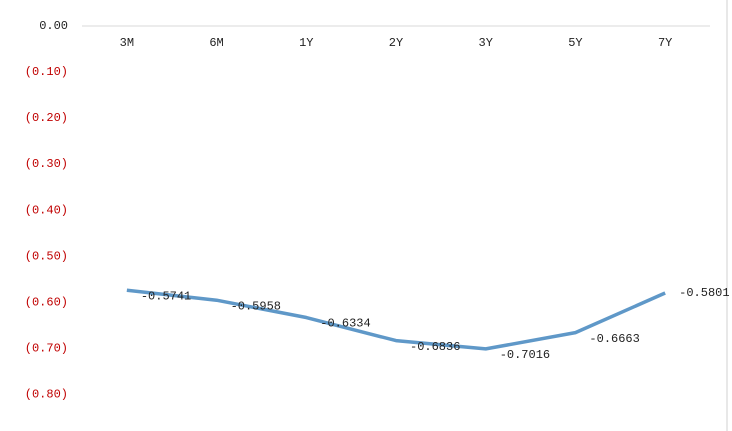 The height and width of the screenshot is (431, 732). Describe the element at coordinates (665, 43) in the screenshot. I see `x-tick-label: 7Y` at that location.